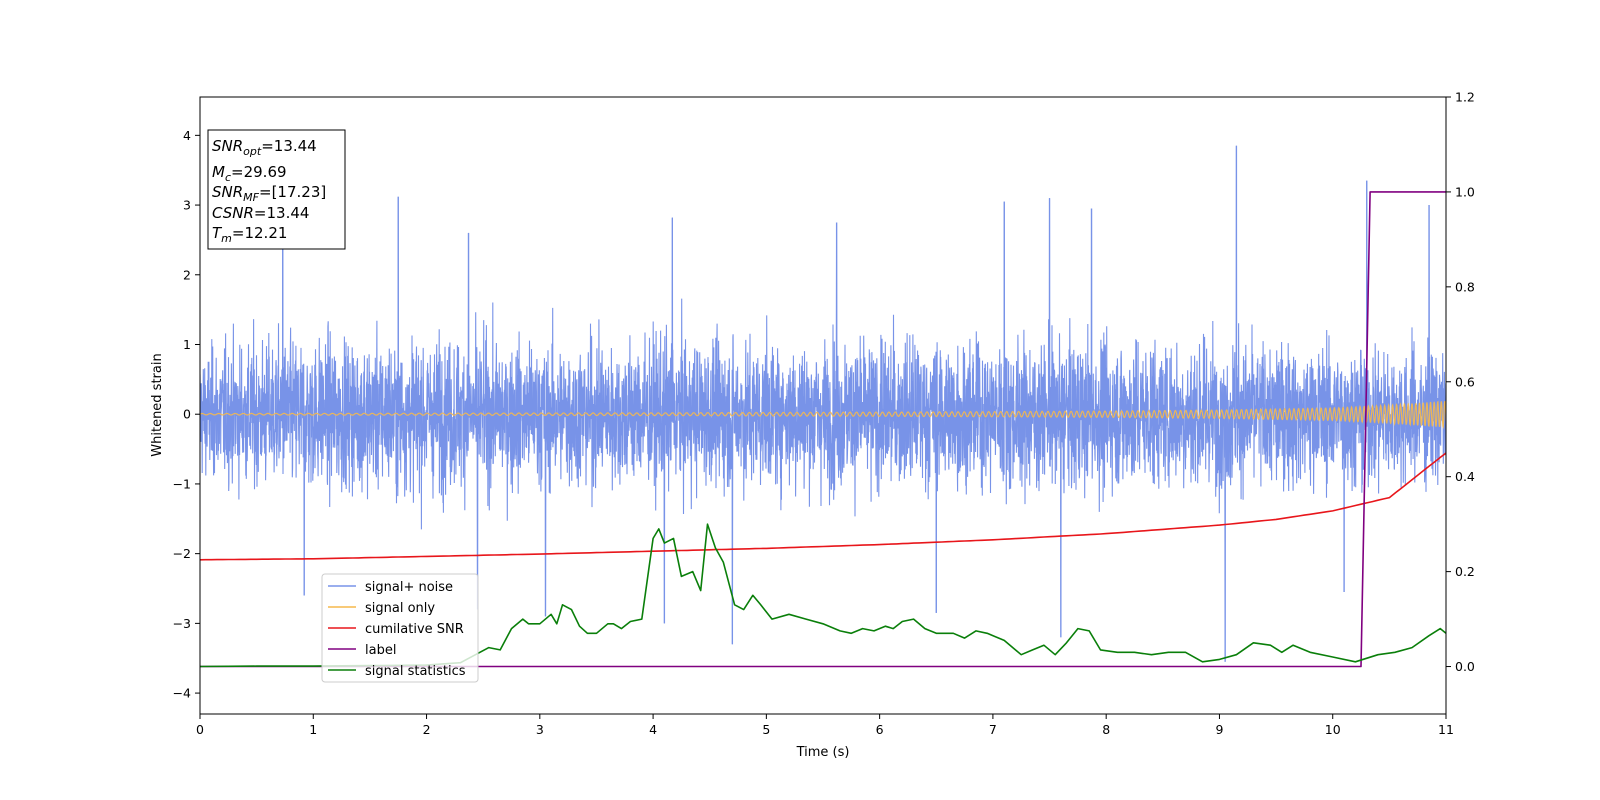  I want to click on x-tick-label-8: 8, so click(1106, 729).